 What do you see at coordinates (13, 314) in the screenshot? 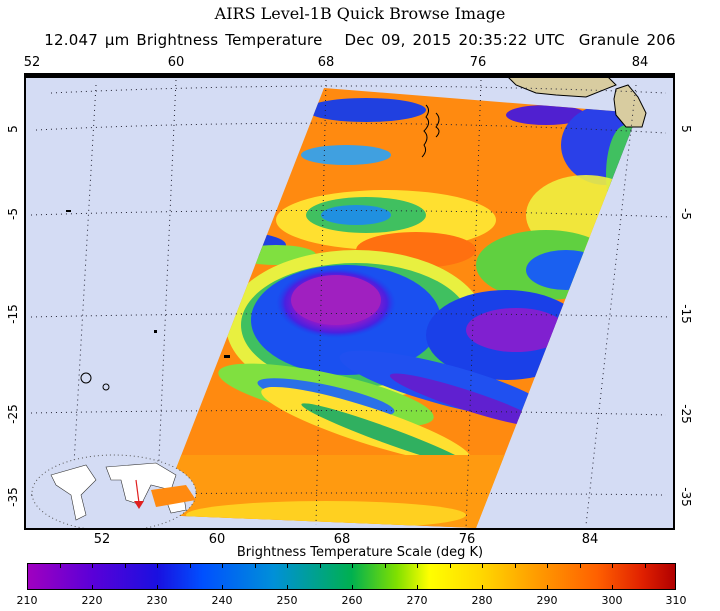
I see `lat-tick-left: -15` at bounding box center [13, 314].